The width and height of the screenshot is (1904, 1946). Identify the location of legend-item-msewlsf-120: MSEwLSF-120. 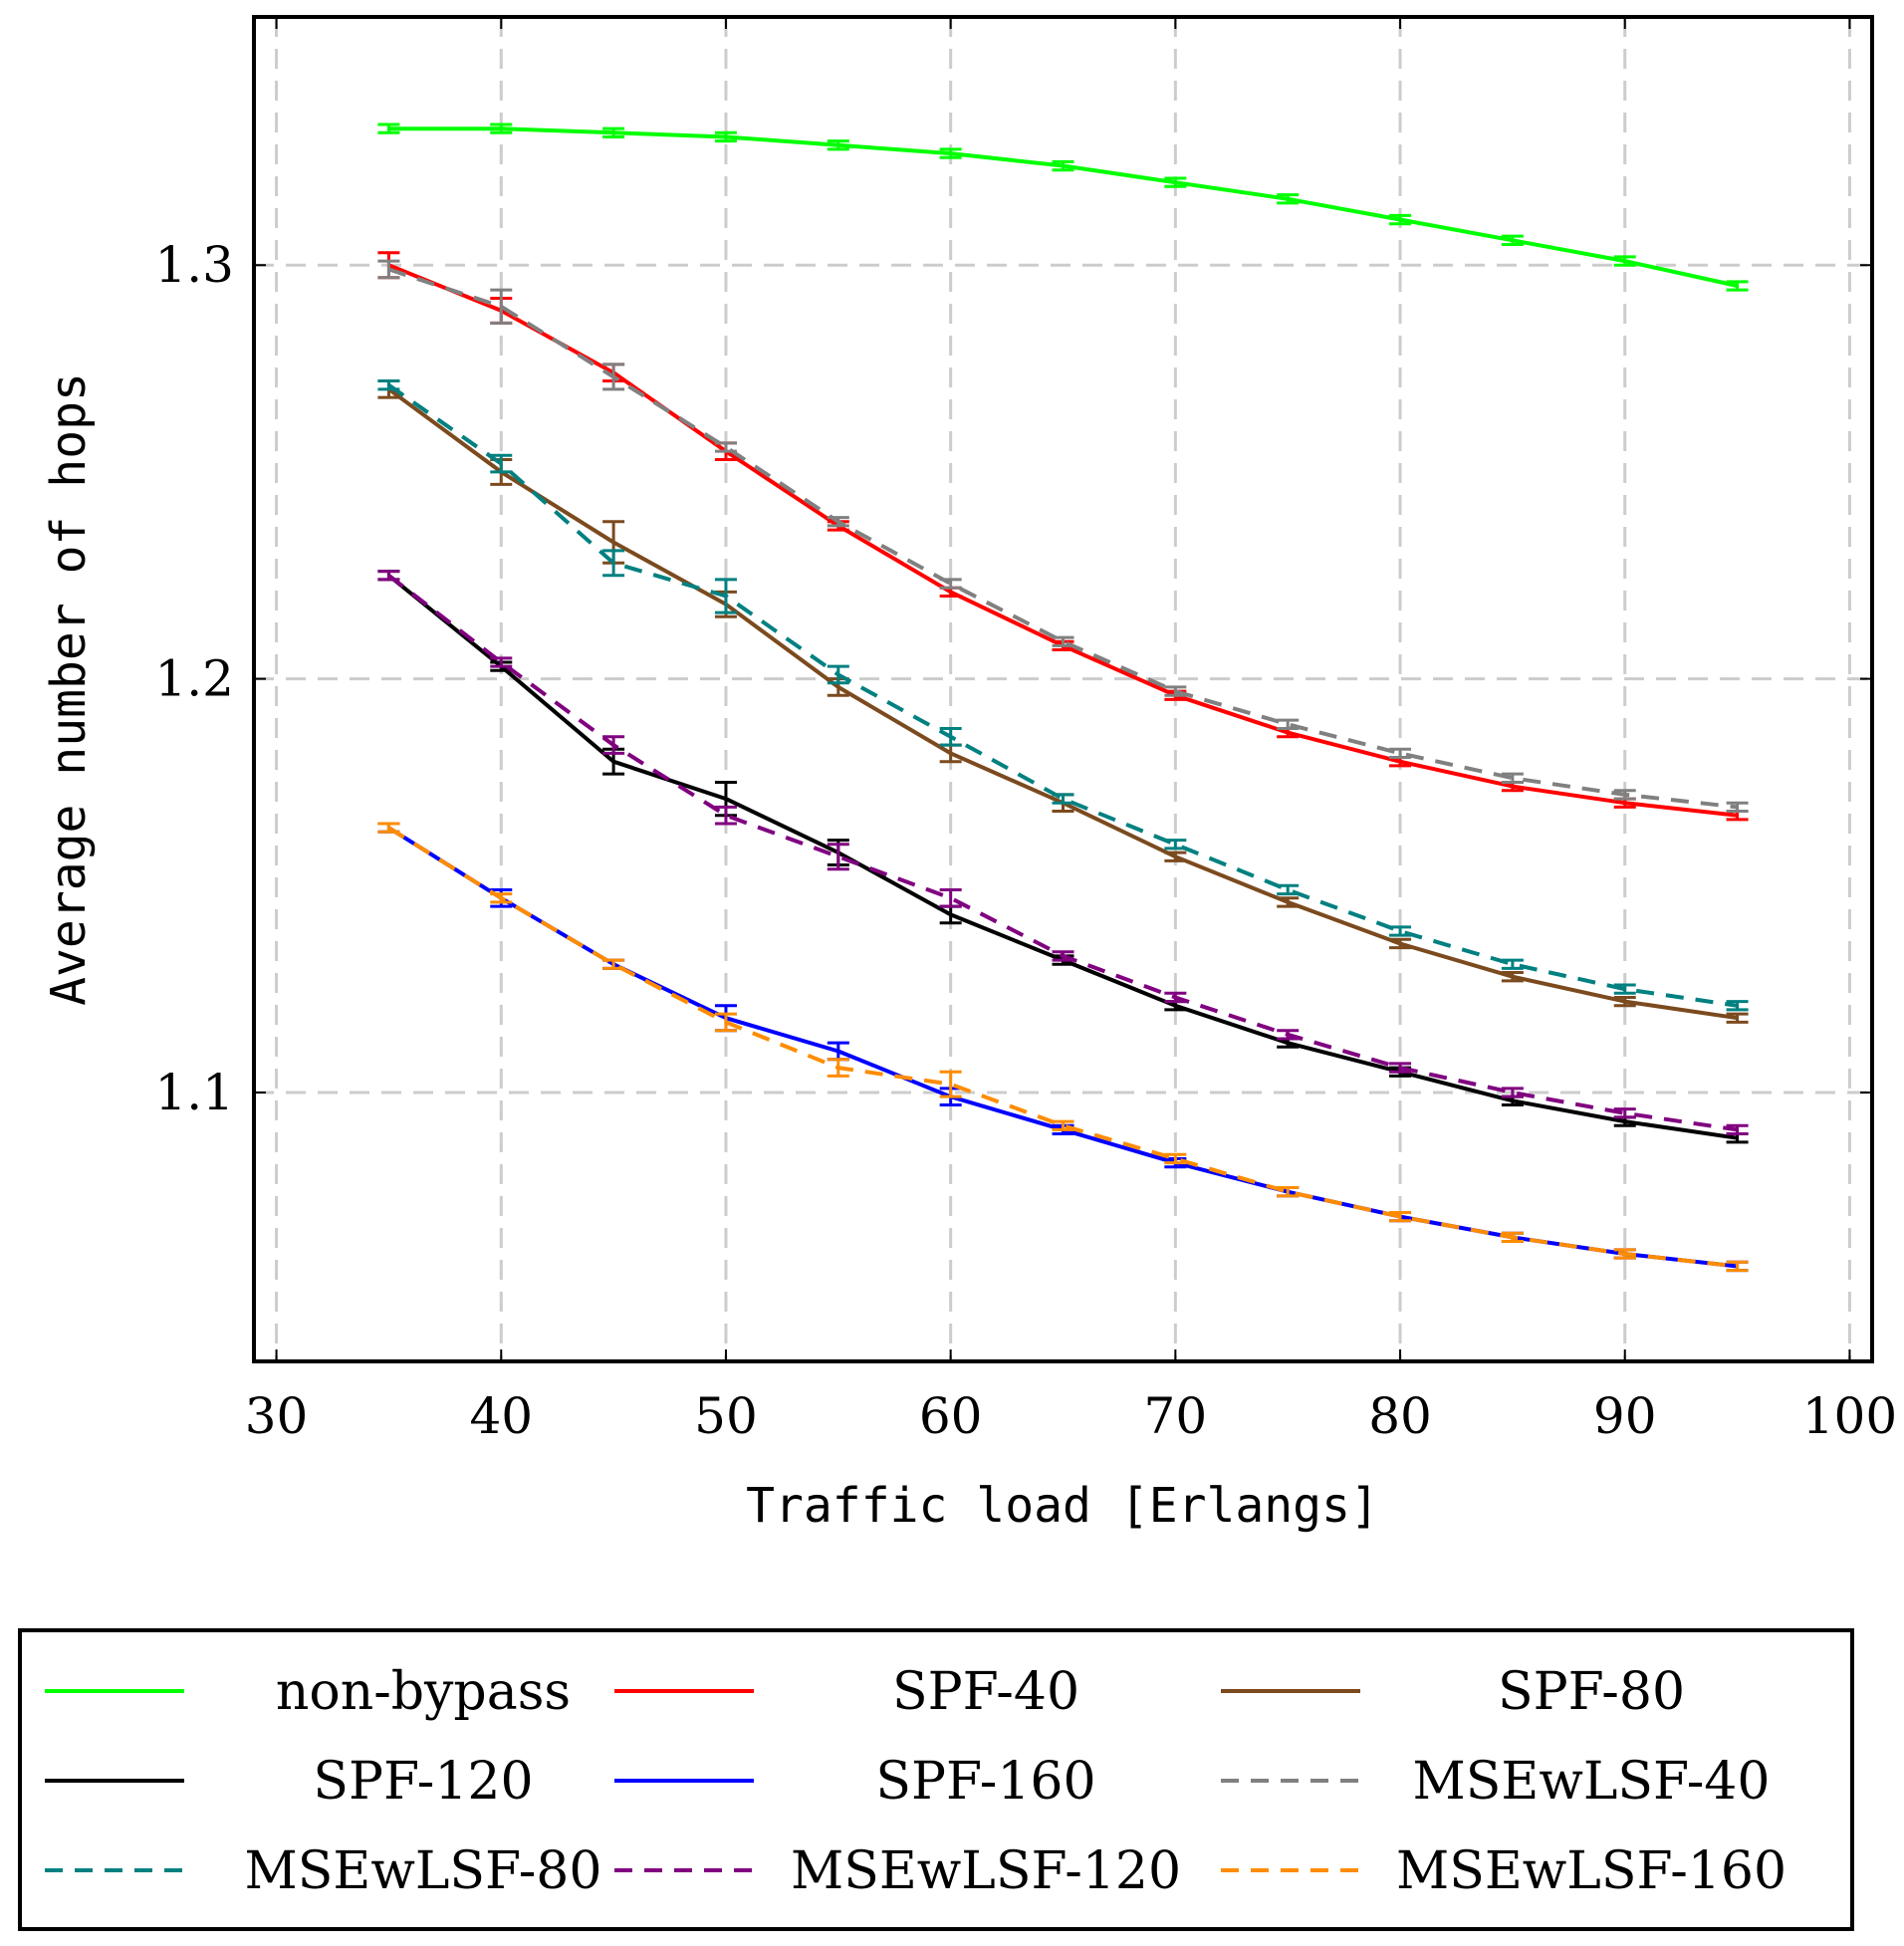
(897, 1871).